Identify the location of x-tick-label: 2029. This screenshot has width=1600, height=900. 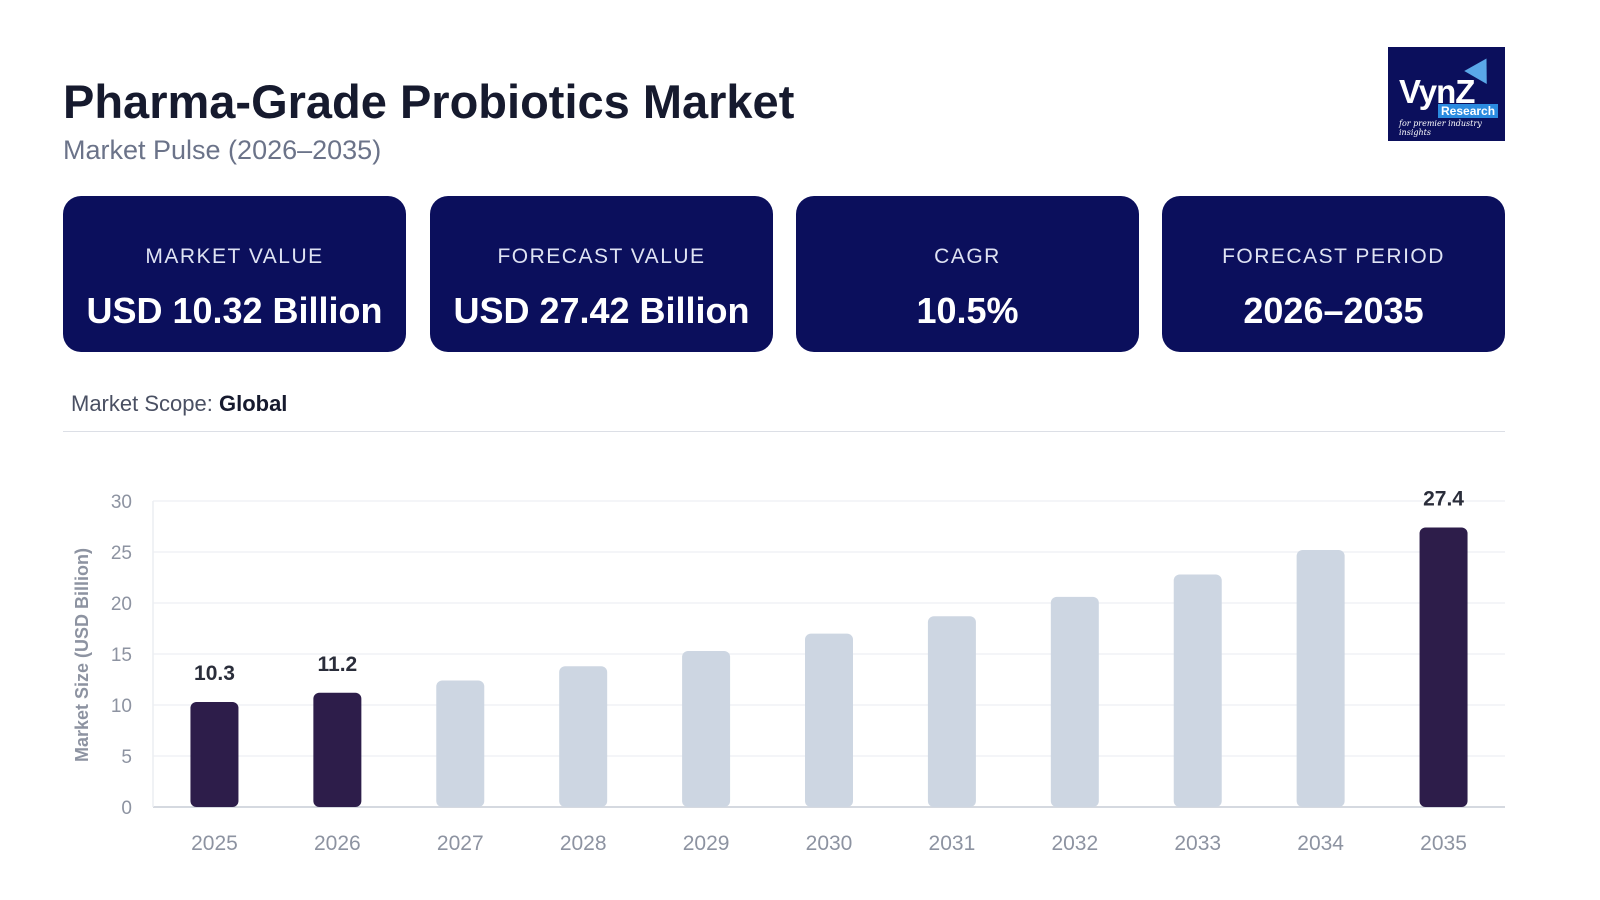
(706, 843).